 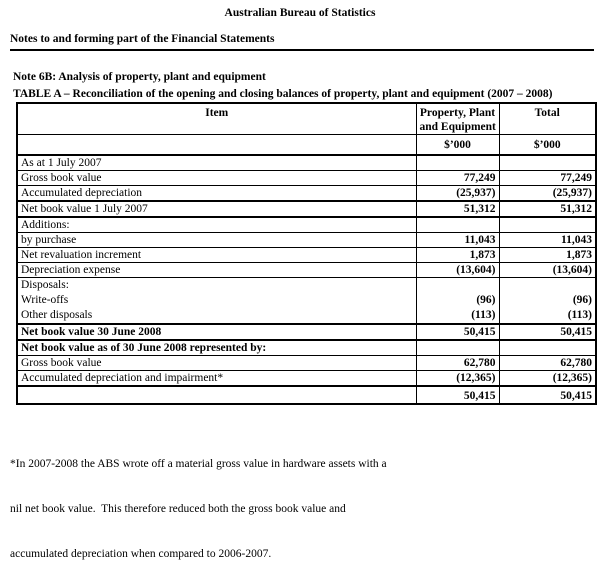 What do you see at coordinates (457, 145) in the screenshot?
I see `ppe-unit-cell: $’000` at bounding box center [457, 145].